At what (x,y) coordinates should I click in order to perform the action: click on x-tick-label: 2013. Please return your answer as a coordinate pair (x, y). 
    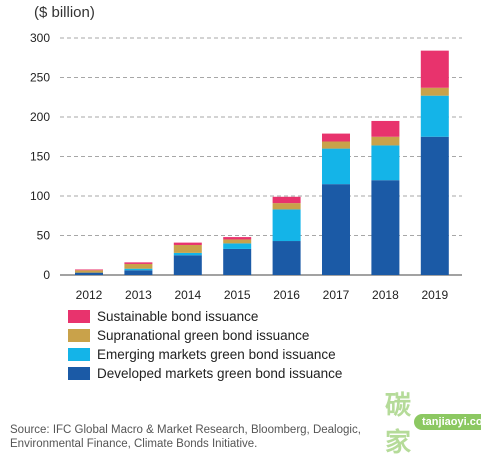
    Looking at the image, I should click on (138, 295).